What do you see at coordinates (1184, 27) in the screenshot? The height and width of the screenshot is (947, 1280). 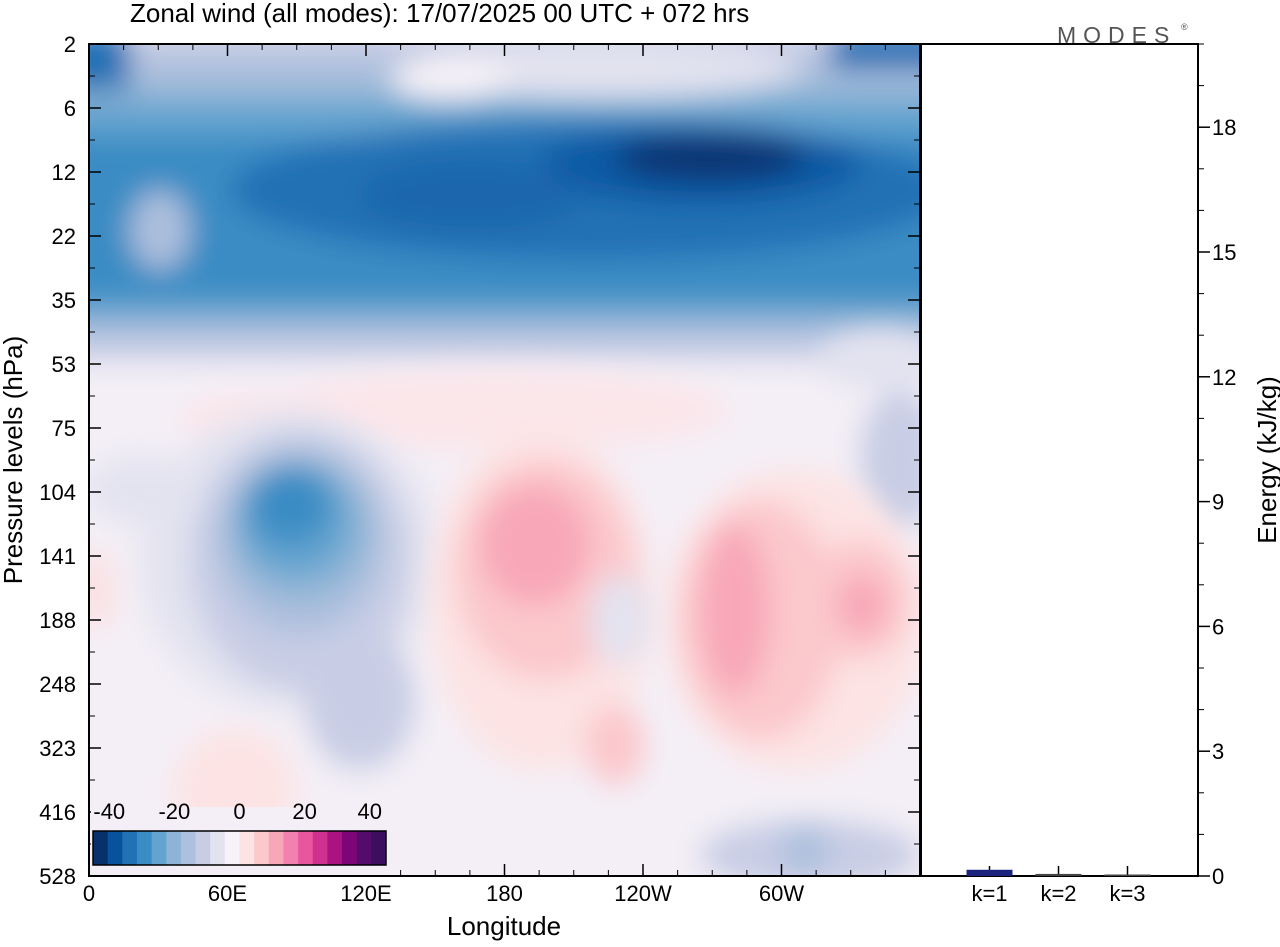 I see `logo-registered-mark: ®` at bounding box center [1184, 27].